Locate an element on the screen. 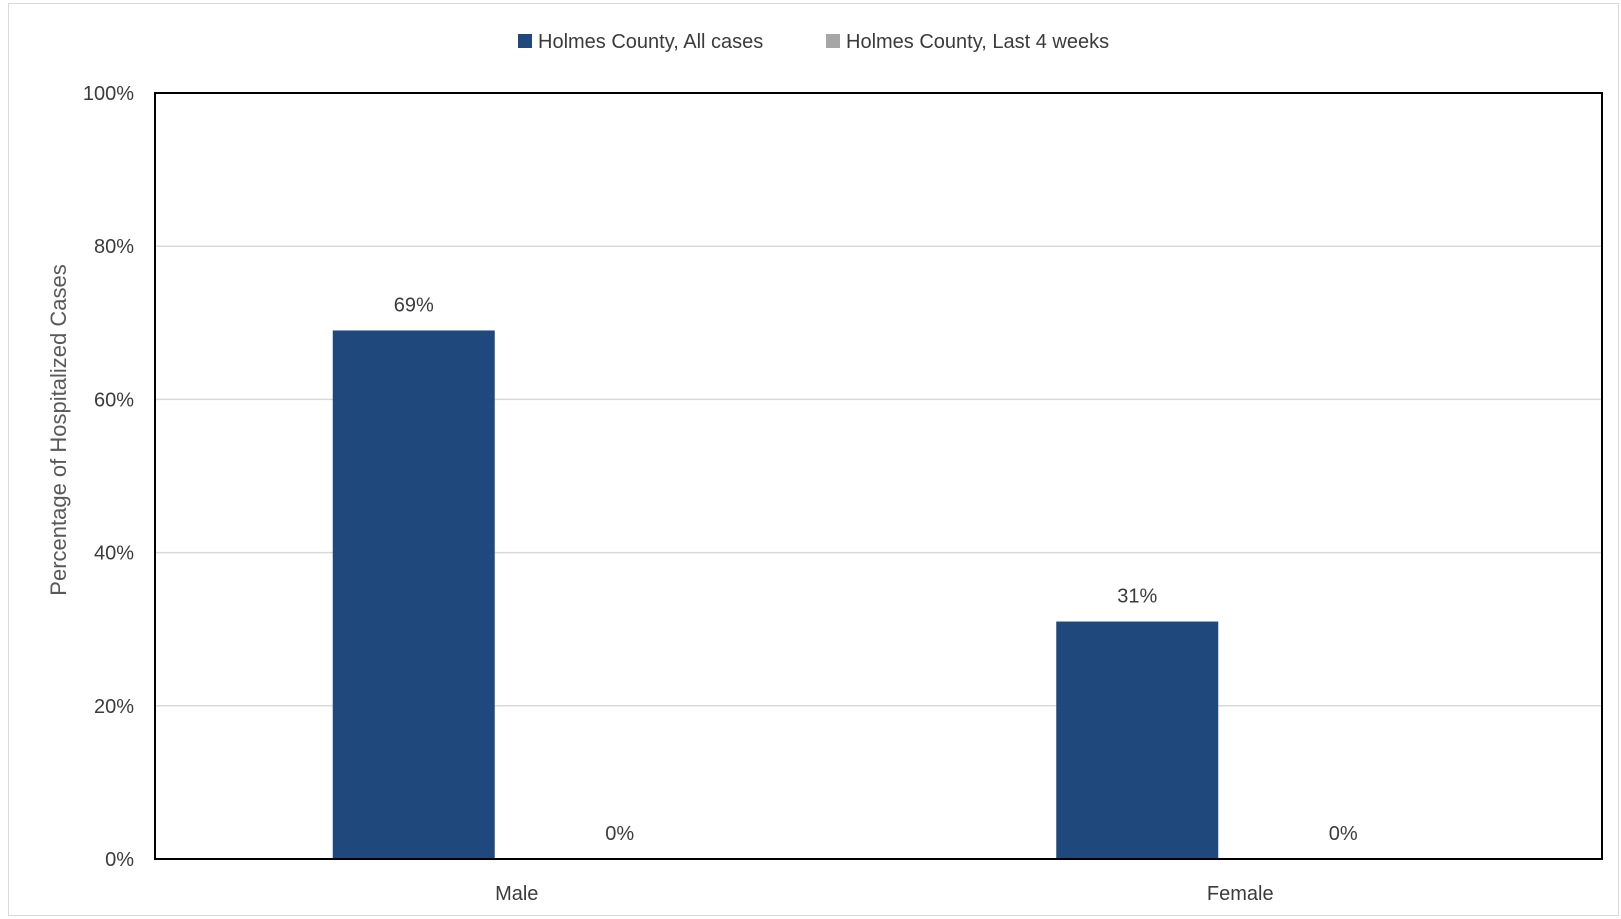  y-tick-label: 40% is located at coordinates (114, 554).